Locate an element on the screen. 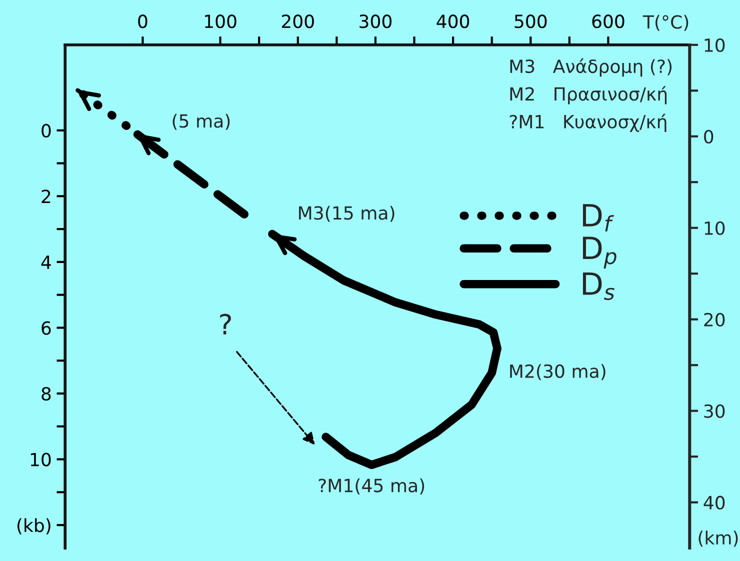  y-tick-label: (kb) is located at coordinates (33, 526).